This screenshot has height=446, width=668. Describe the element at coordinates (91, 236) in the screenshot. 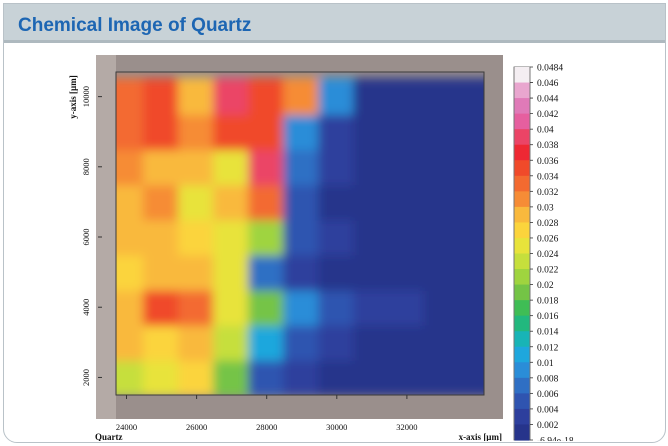

I see `y-axis: 2000 4000 6000 8000 10000` at that location.